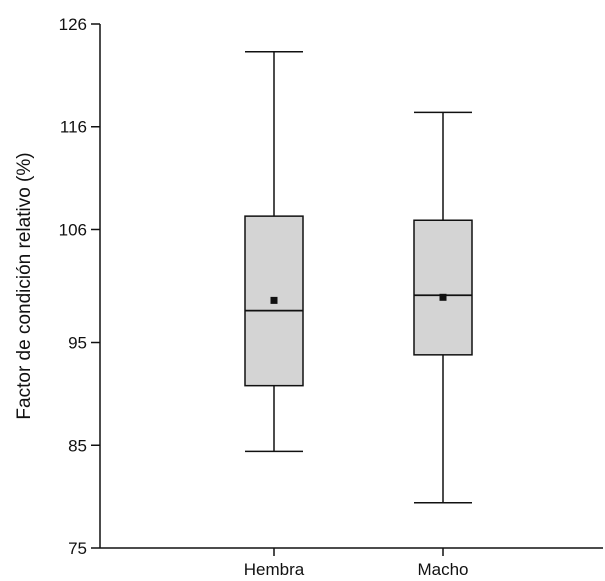 Image resolution: width=605 pixels, height=581 pixels. I want to click on y-tick-label: 75, so click(77, 548).